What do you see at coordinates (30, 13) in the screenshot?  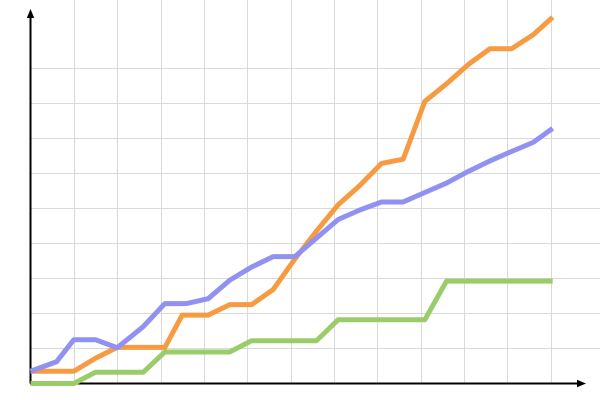 I see `y-axis-arrow-icon` at bounding box center [30, 13].